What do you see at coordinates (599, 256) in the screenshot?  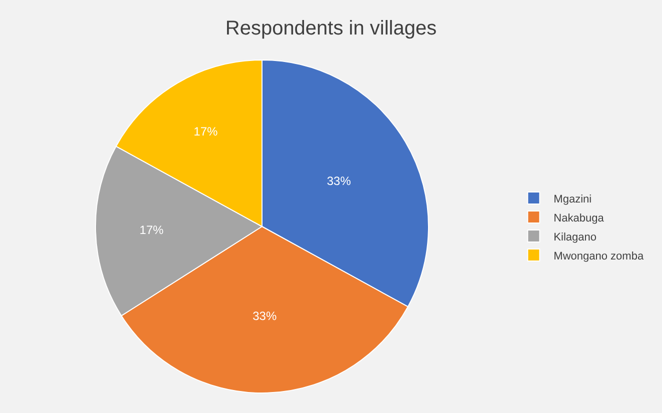 I see `legend-label: Mwongano zomba` at bounding box center [599, 256].